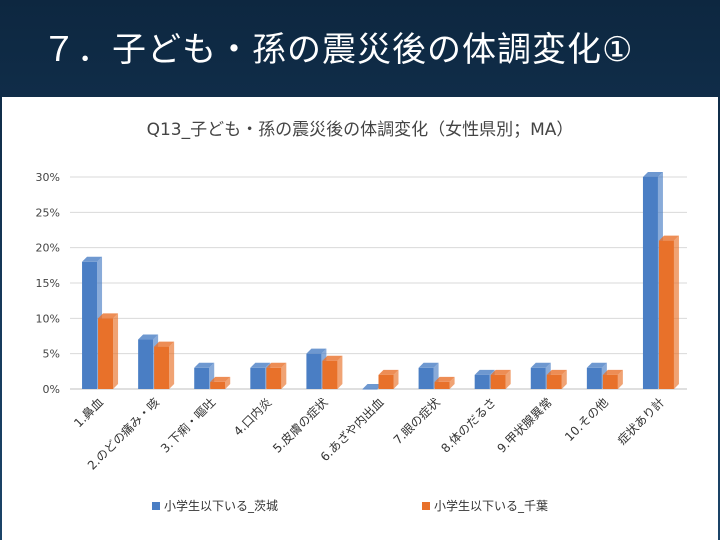  What do you see at coordinates (51, 389) in the screenshot?
I see `y-tick-label: 0%` at bounding box center [51, 389].